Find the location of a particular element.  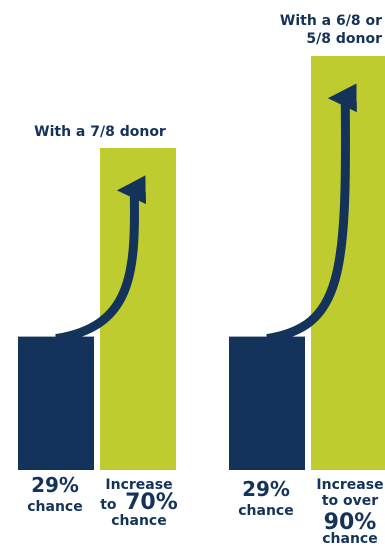

chart-2-tick-1-percent: 90% is located at coordinates (350, 522).